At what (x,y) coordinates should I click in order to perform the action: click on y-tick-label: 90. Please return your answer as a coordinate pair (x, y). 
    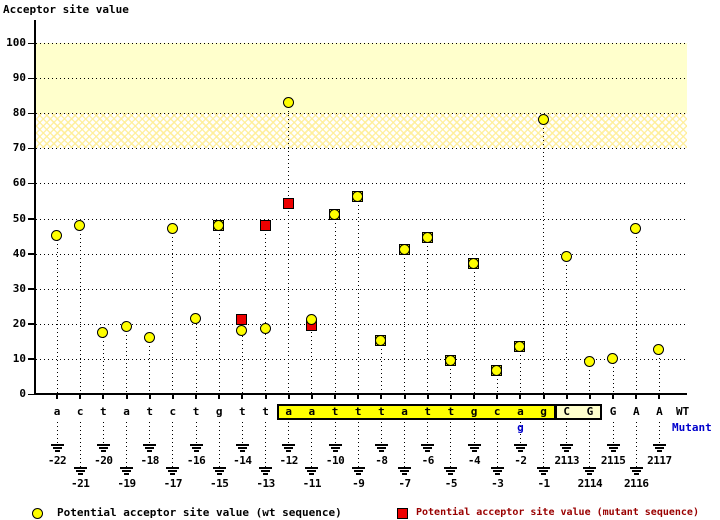
    Looking at the image, I should click on (19, 78).